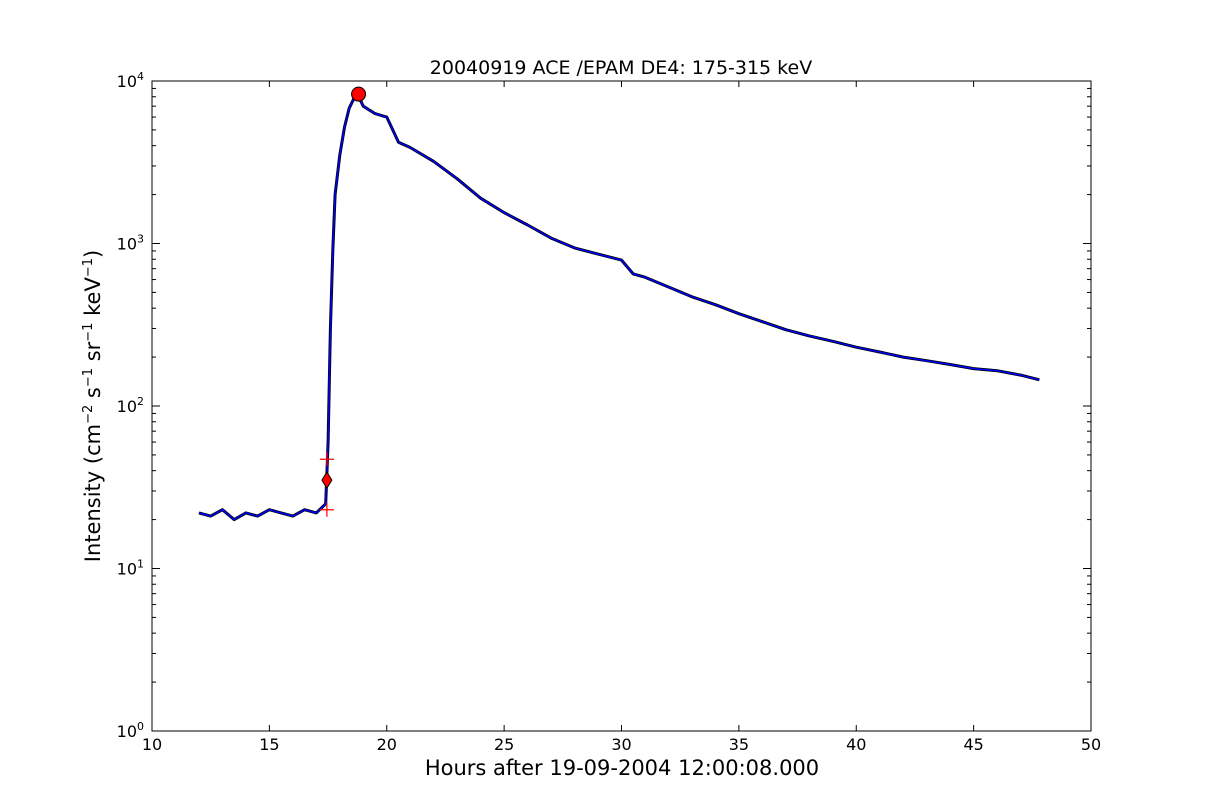  I want to click on x-tick-label: 20, so click(387, 744).